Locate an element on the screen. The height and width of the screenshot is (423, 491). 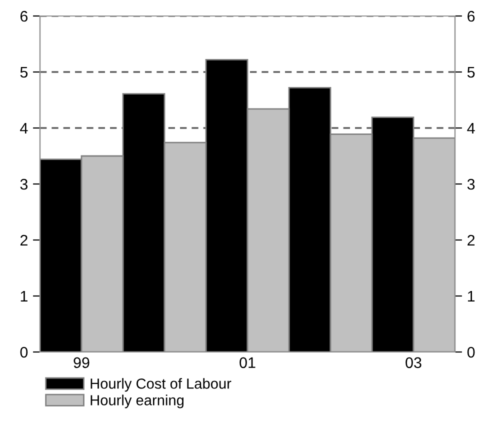
y-tick-label: 3 is located at coordinates (24, 184).